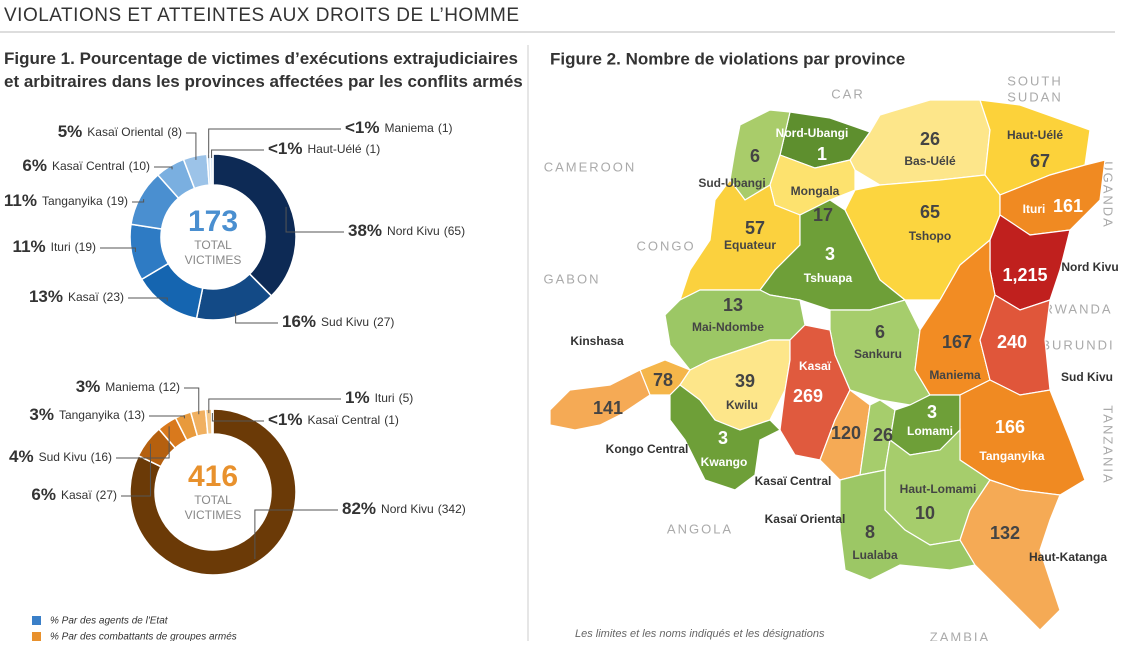 The width and height of the screenshot is (1140, 646). Describe the element at coordinates (815, 191) in the screenshot. I see `province-name: Mongala` at that location.